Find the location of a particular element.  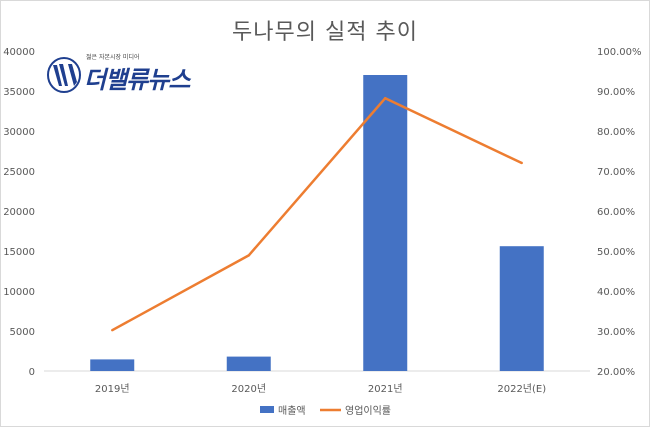

logo-tagline: 젊은 자본시장 미디어 is located at coordinates (113, 57).